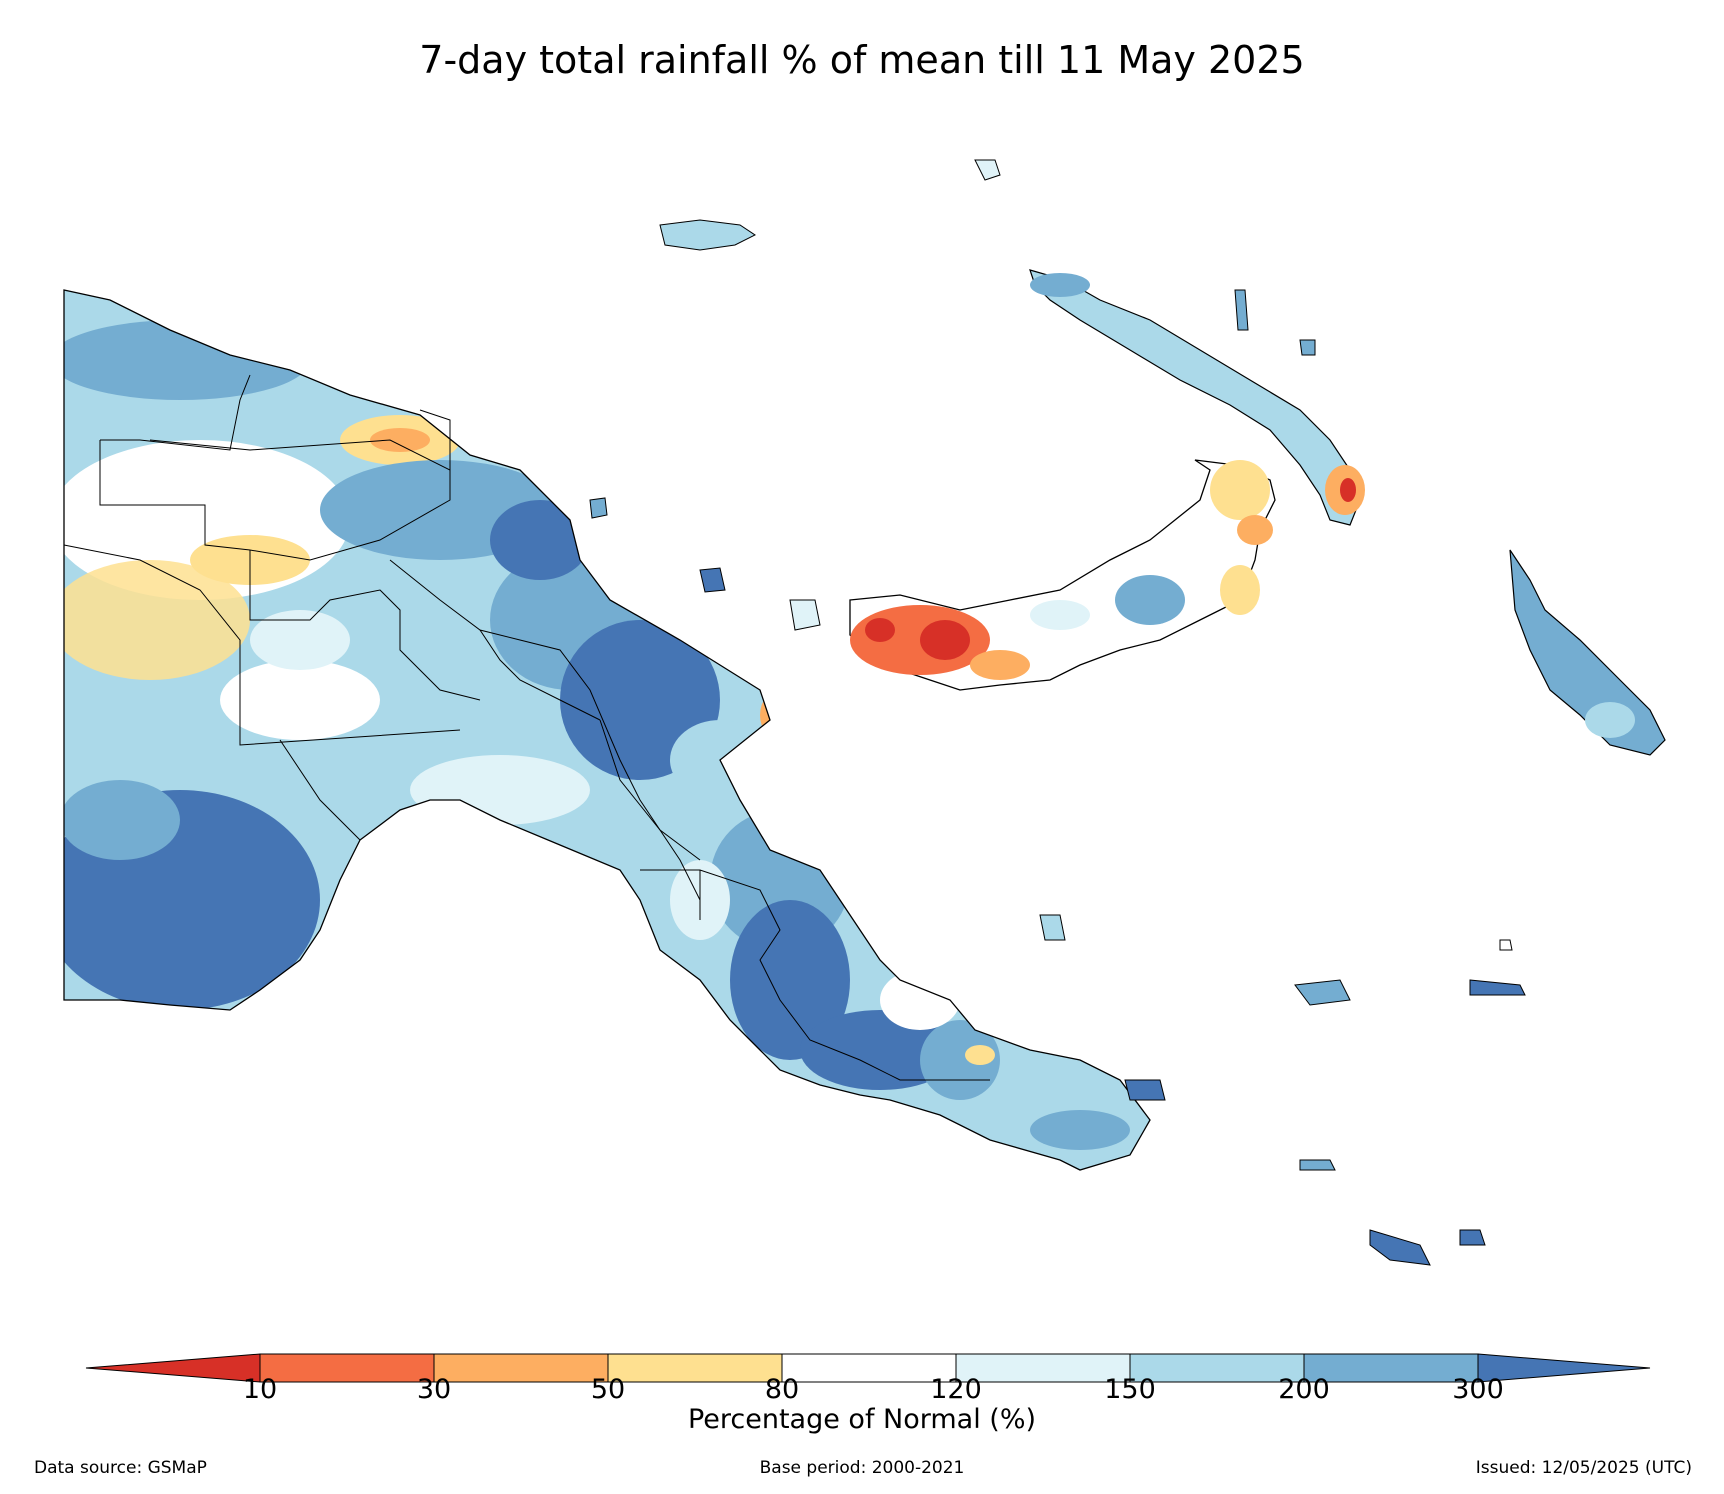 This screenshot has width=1724, height=1494. Describe the element at coordinates (1062, 575) in the screenshot. I see `new-britain` at that location.